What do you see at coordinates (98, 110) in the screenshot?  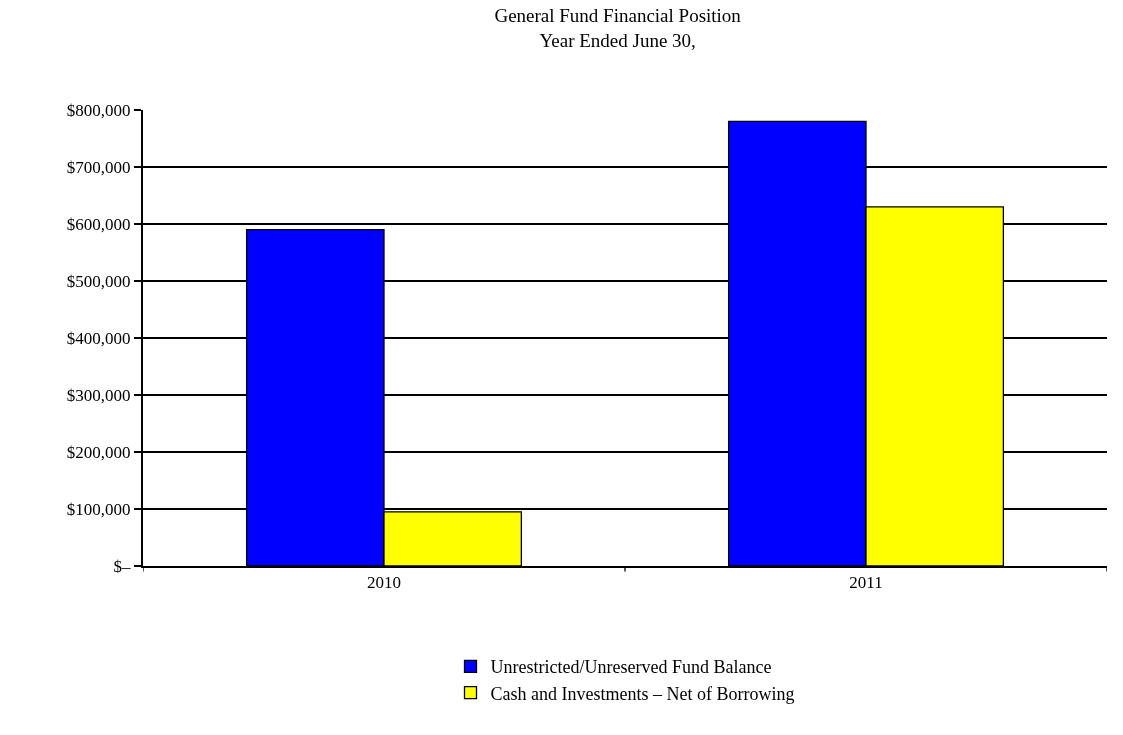 I see `y-tick-label: $800,000` at bounding box center [98, 110].